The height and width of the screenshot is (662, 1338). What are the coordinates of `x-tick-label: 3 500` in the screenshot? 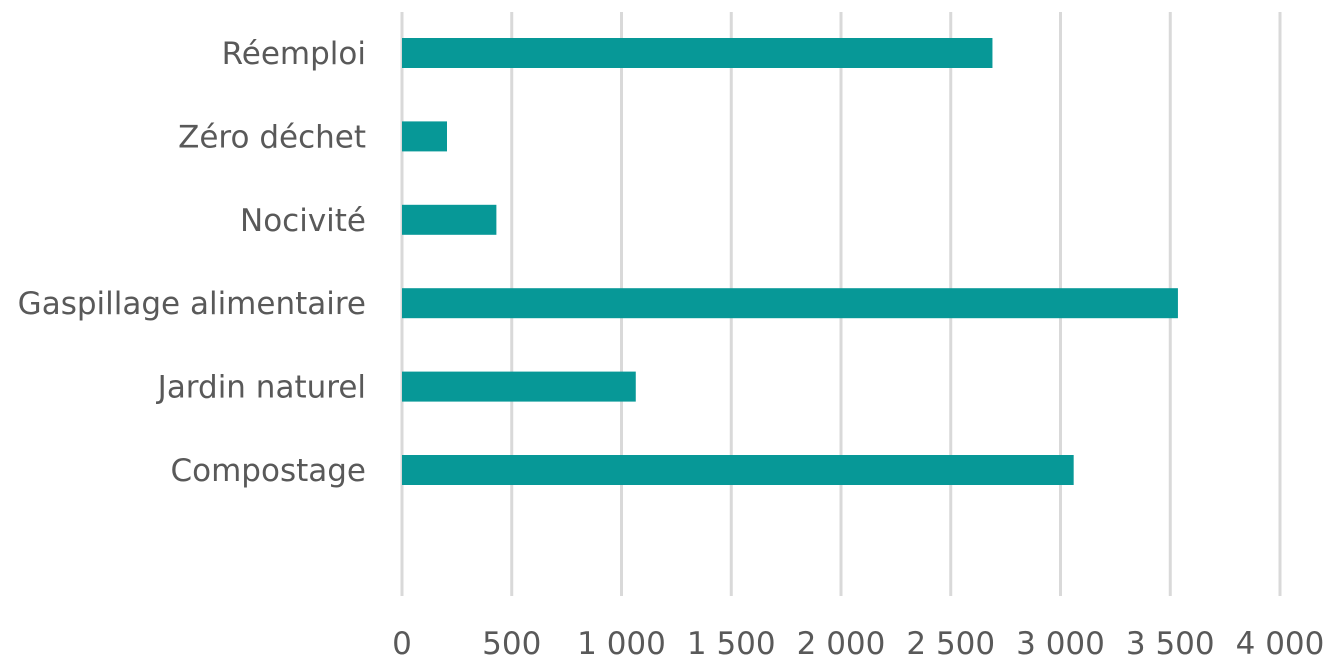 It's located at (1170, 644).